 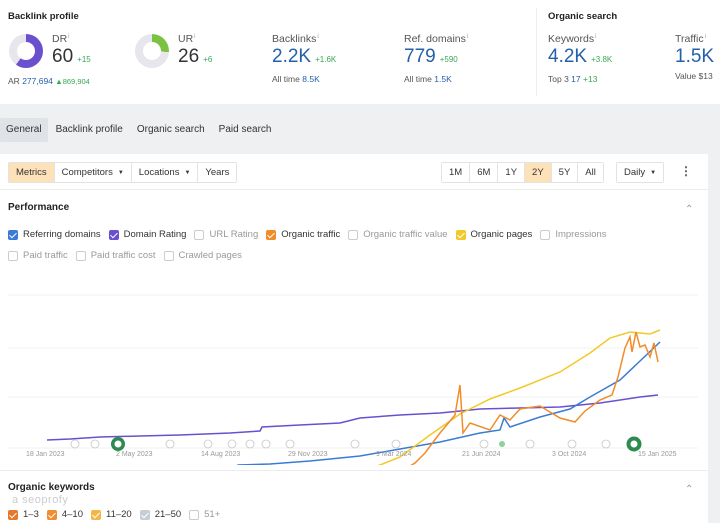 What do you see at coordinates (569, 454) in the screenshot?
I see `x-tick-label: 3 Oct 2024` at bounding box center [569, 454].